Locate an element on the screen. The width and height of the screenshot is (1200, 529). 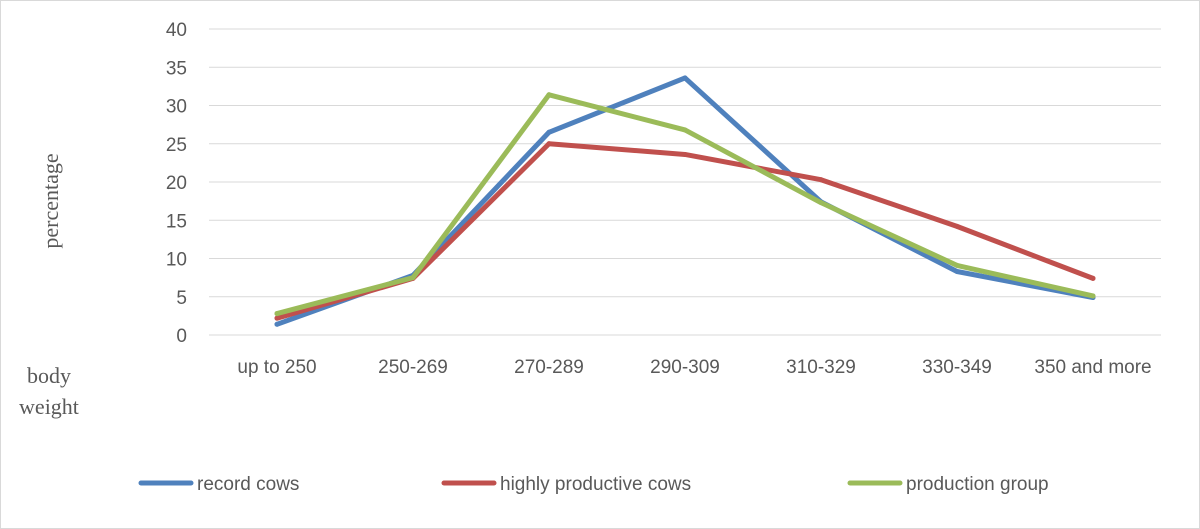
x-tick-label: 290-309 is located at coordinates (685, 367).